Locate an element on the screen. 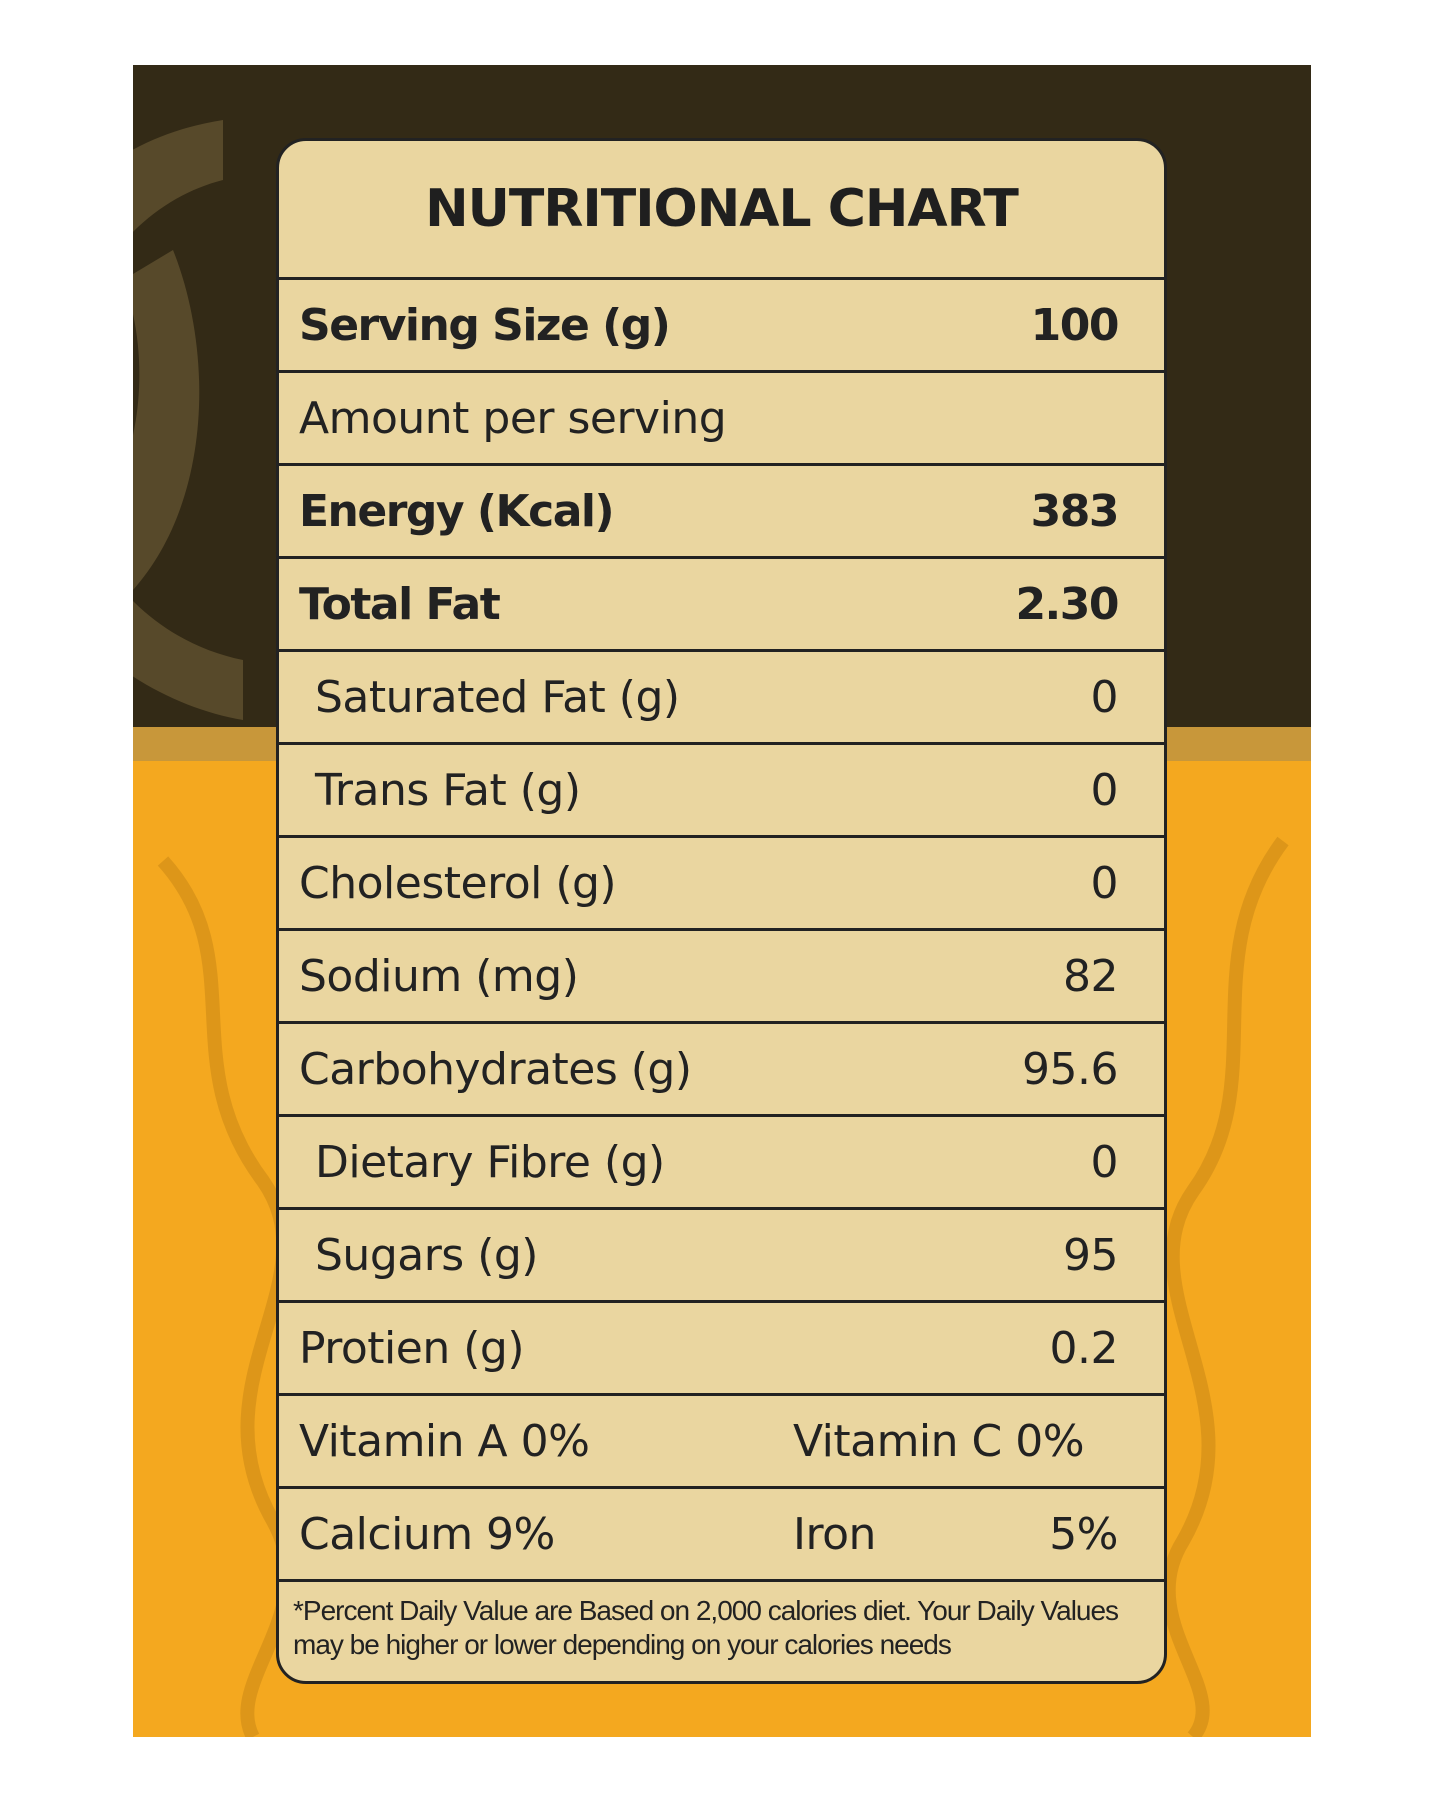 Image resolution: width=1445 pixels, height=1806 pixels. iron-value: 5% is located at coordinates (1083, 1534).